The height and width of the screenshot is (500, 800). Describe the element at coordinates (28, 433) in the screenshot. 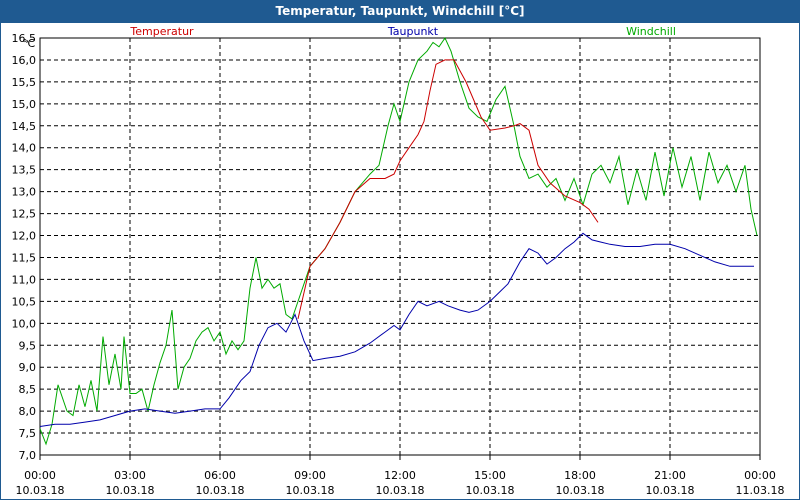

I see `y-tick-label: 7,5` at that location.